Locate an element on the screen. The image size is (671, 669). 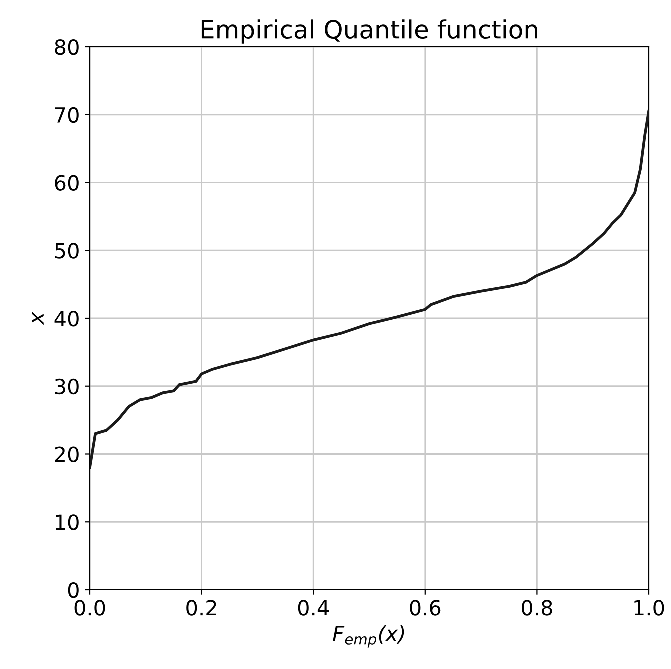
y-tick-label: 40 is located at coordinates (66, 318).